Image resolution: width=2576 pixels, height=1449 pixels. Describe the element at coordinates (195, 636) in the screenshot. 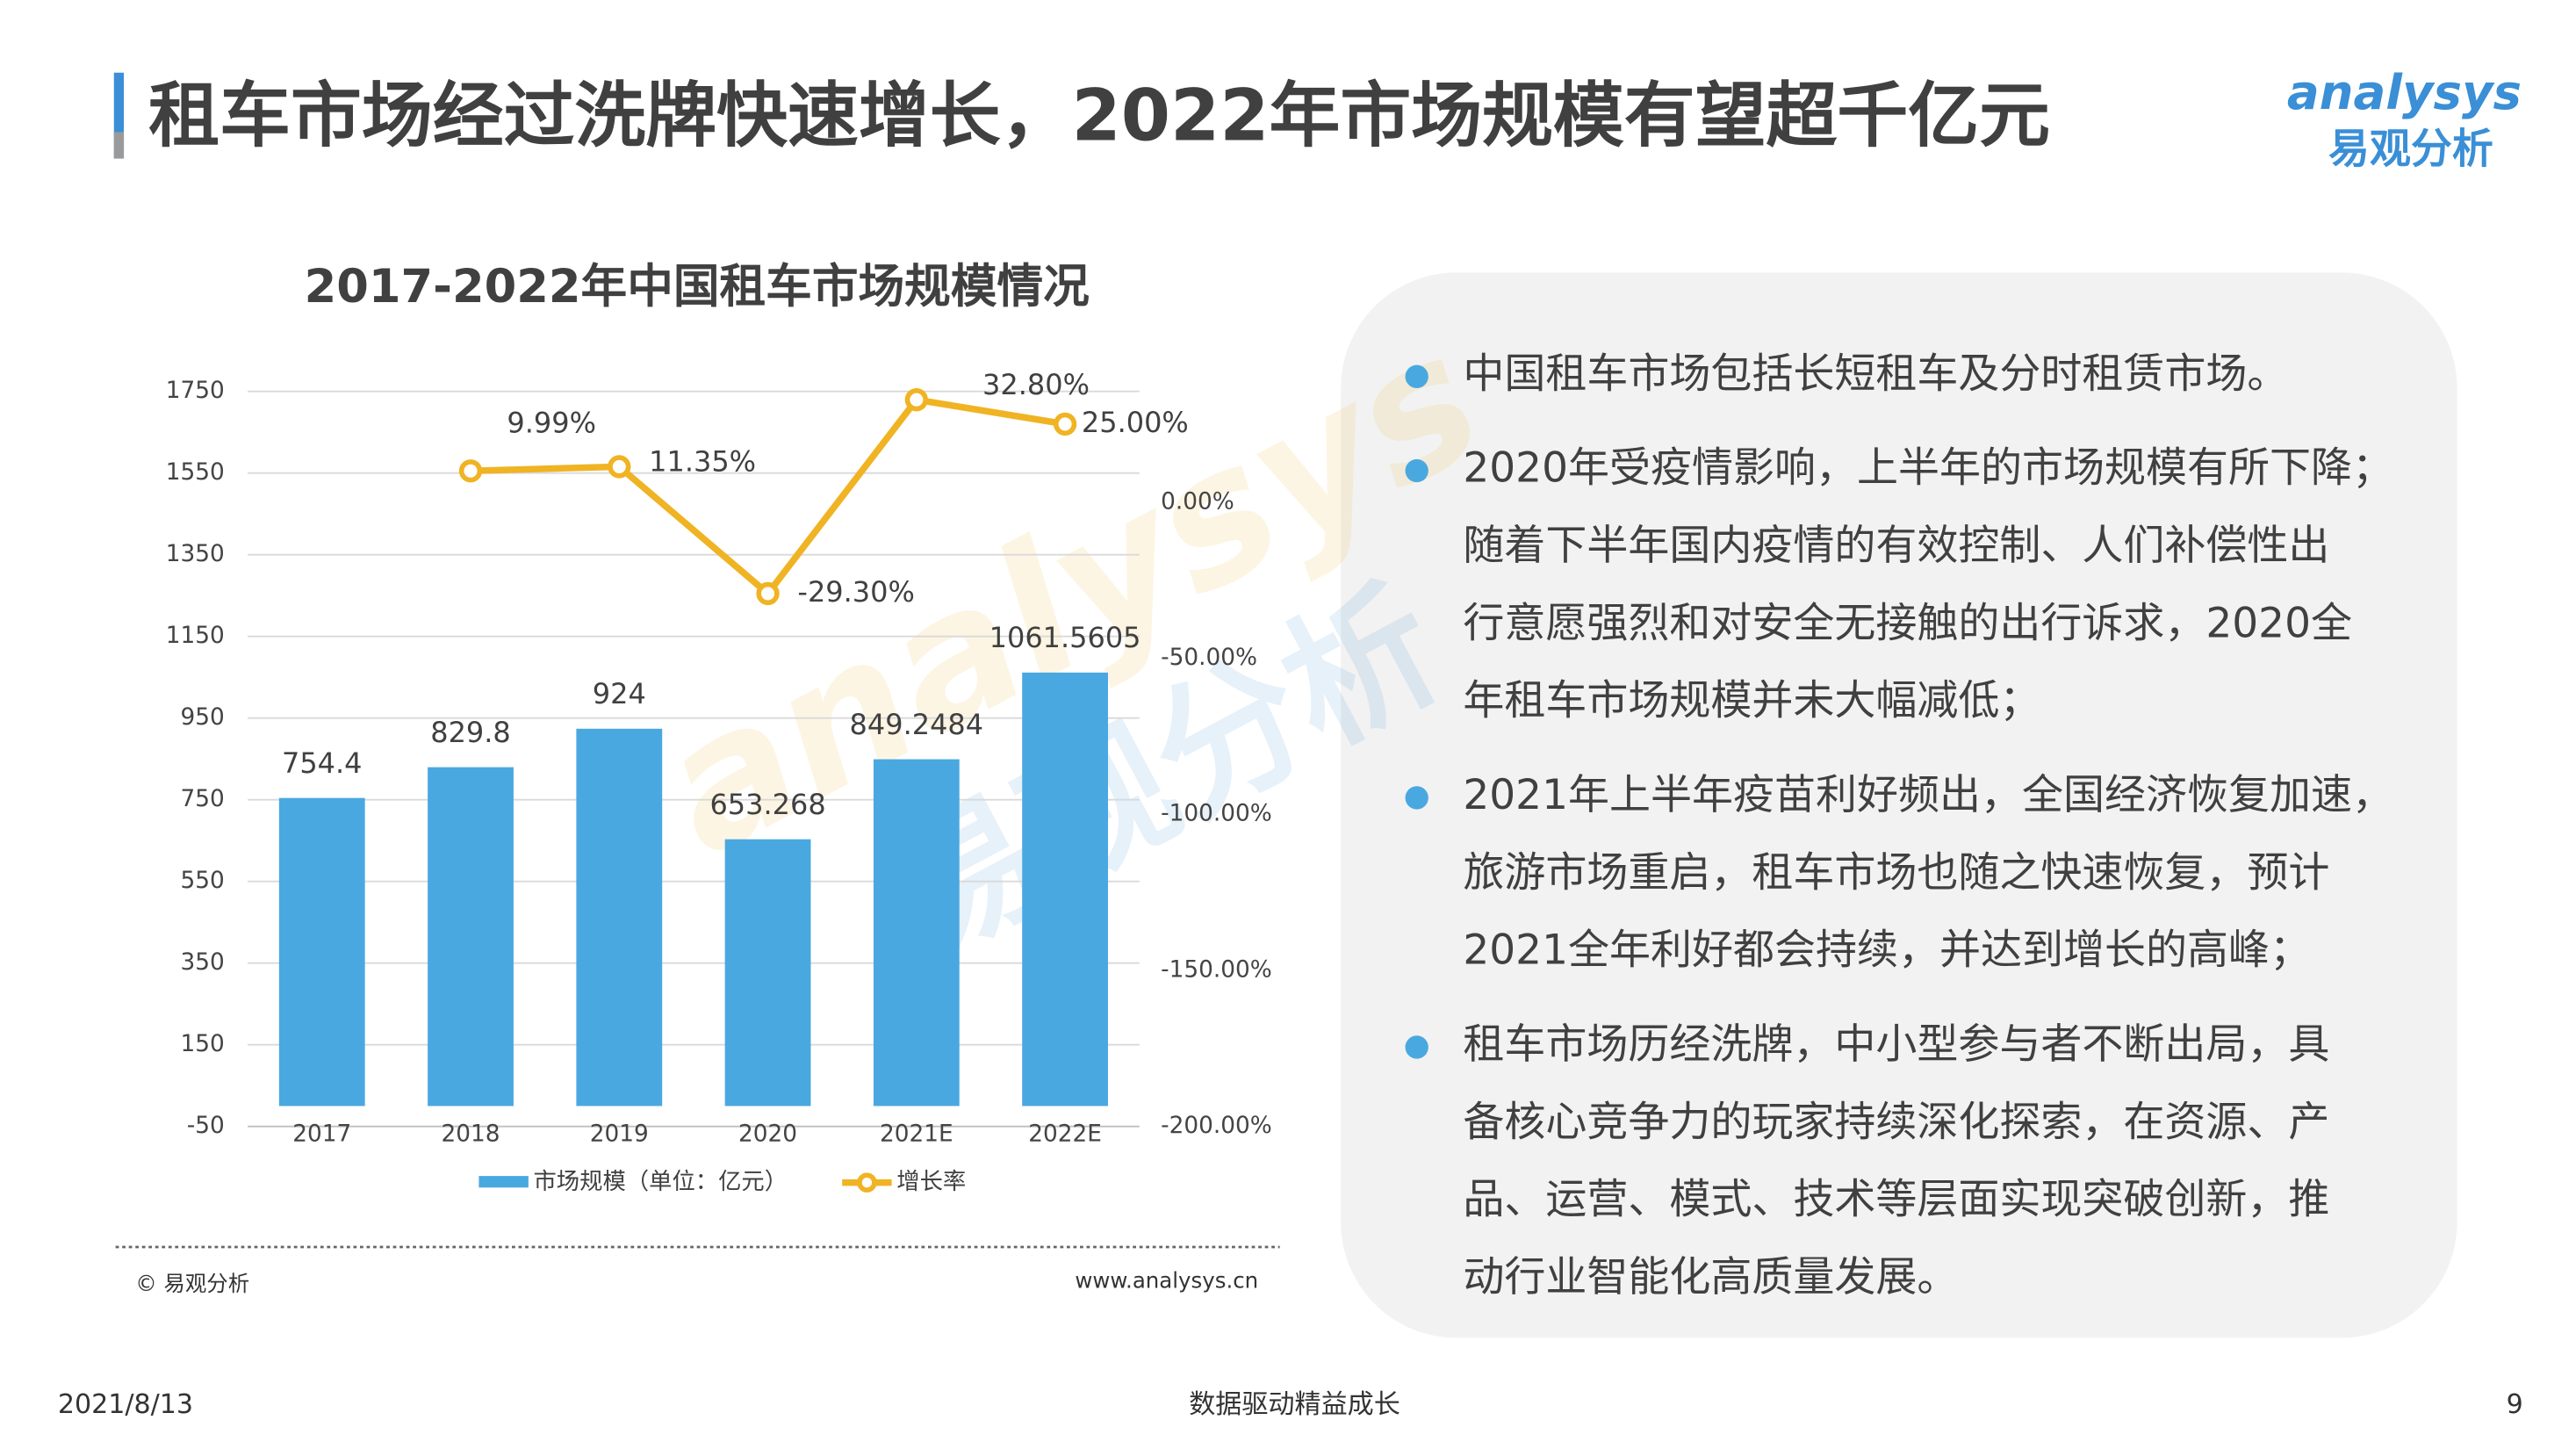

I see `y-tick-label: 1150` at that location.